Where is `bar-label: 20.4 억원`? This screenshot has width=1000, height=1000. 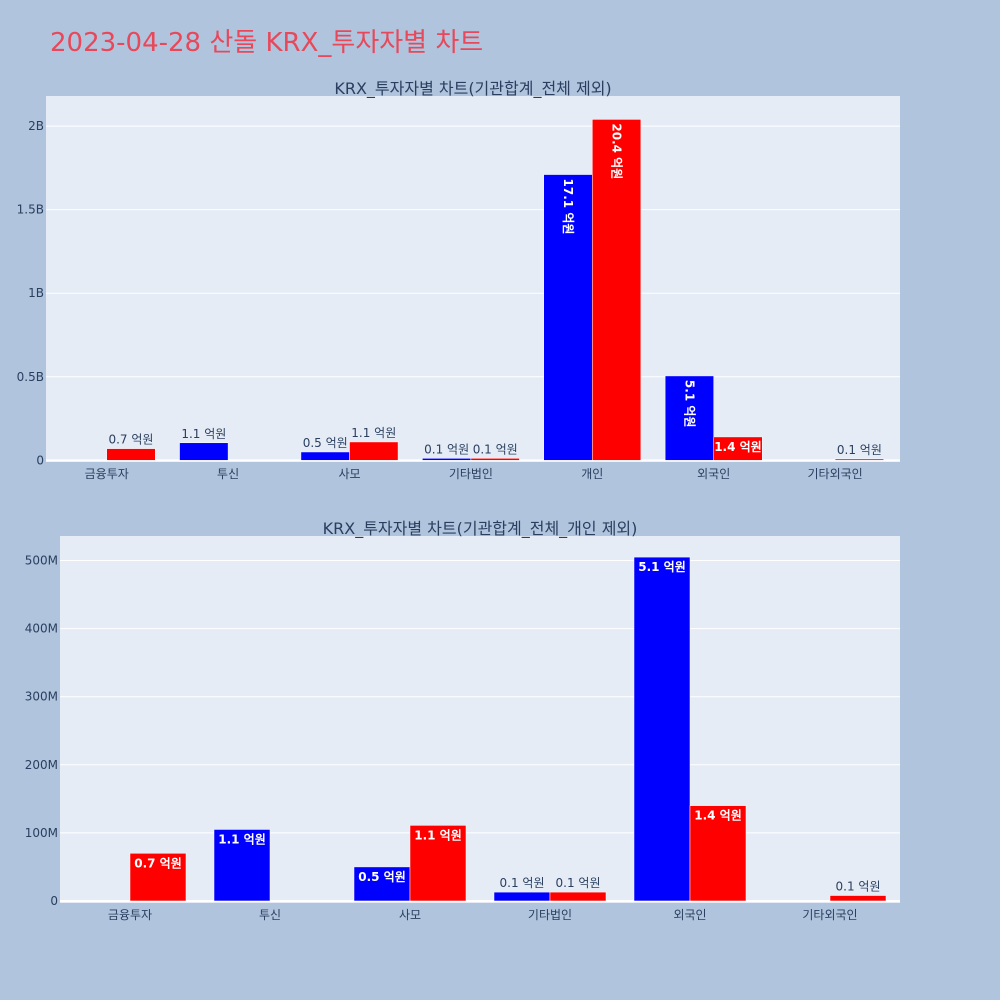 bar-label: 20.4 억원 is located at coordinates (617, 151).